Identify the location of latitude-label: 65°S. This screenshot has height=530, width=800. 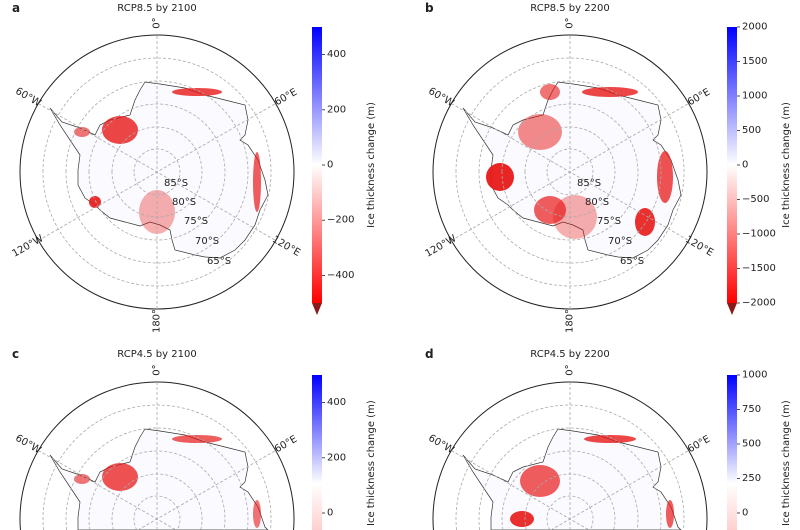
(219, 261).